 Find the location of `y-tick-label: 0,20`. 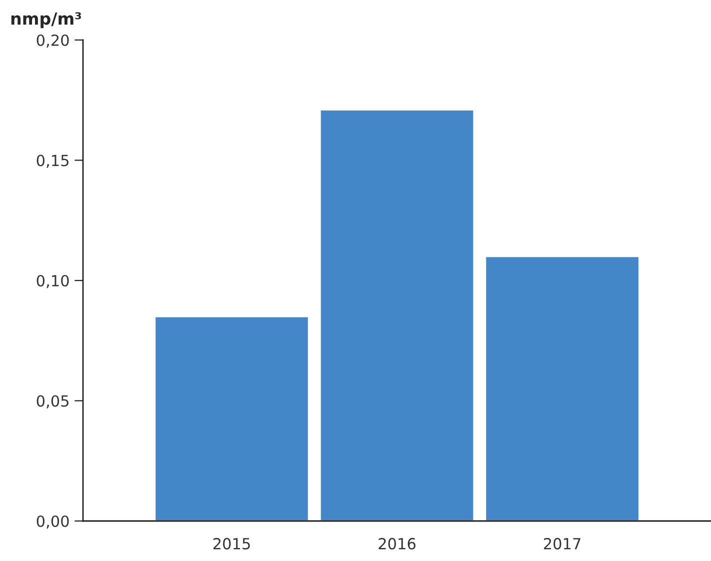

y-tick-label: 0,20 is located at coordinates (52, 41).